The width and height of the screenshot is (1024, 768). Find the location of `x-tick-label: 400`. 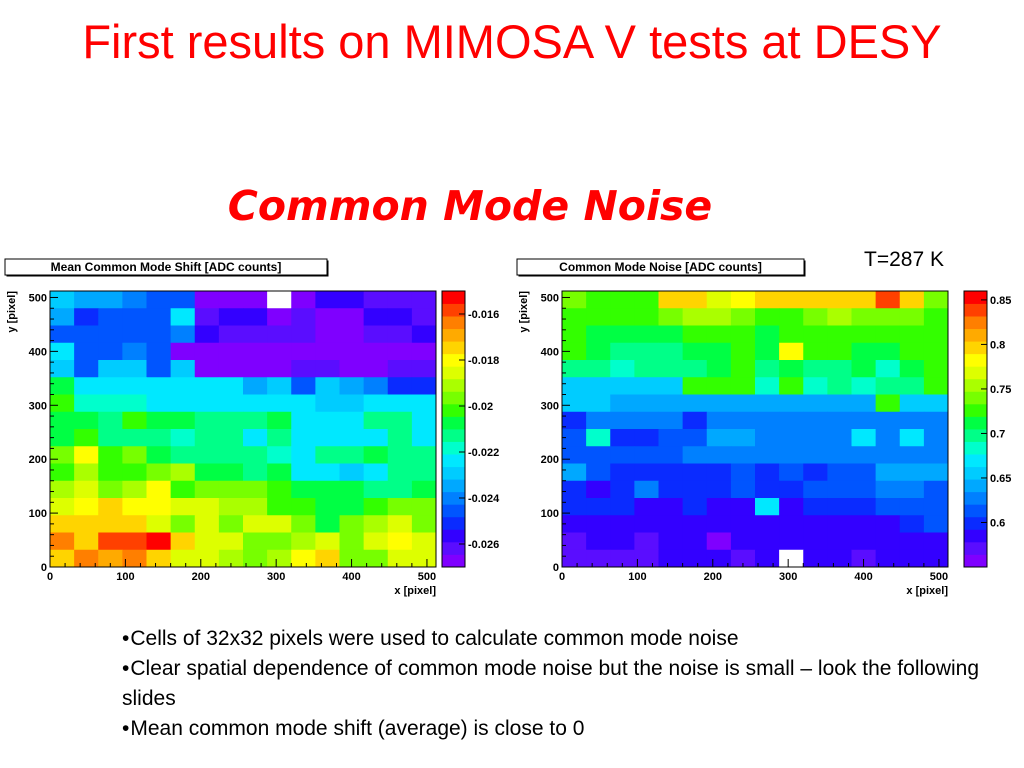

x-tick-label: 400 is located at coordinates (351, 577).